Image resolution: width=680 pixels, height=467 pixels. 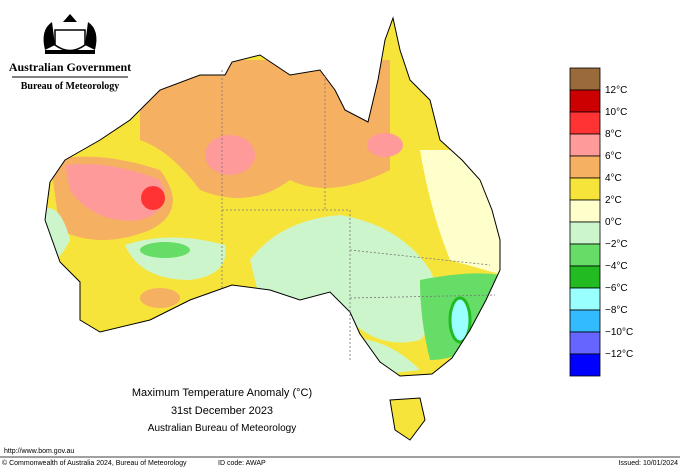 I want to click on map-title: Maximum Temperature Anomaly (°C), so click(x=222, y=393).